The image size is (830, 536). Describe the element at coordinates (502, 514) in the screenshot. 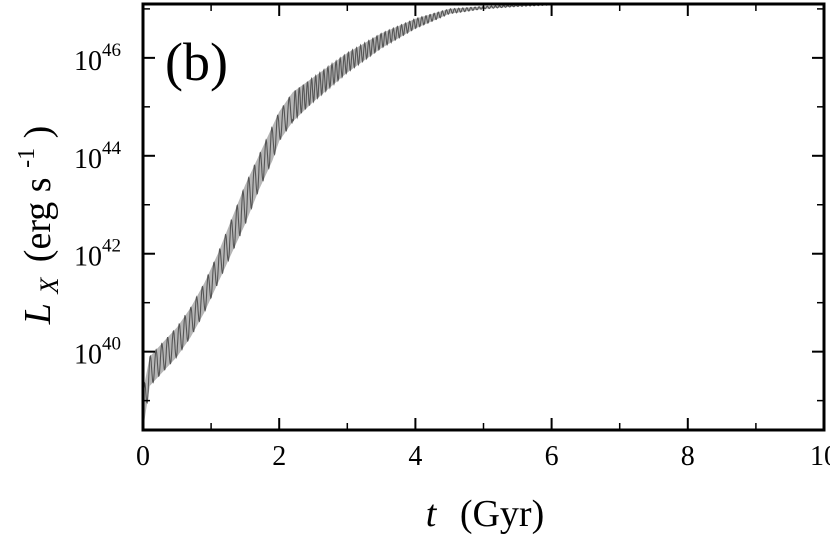

I see `x-axis-unit: (Gyr)` at that location.